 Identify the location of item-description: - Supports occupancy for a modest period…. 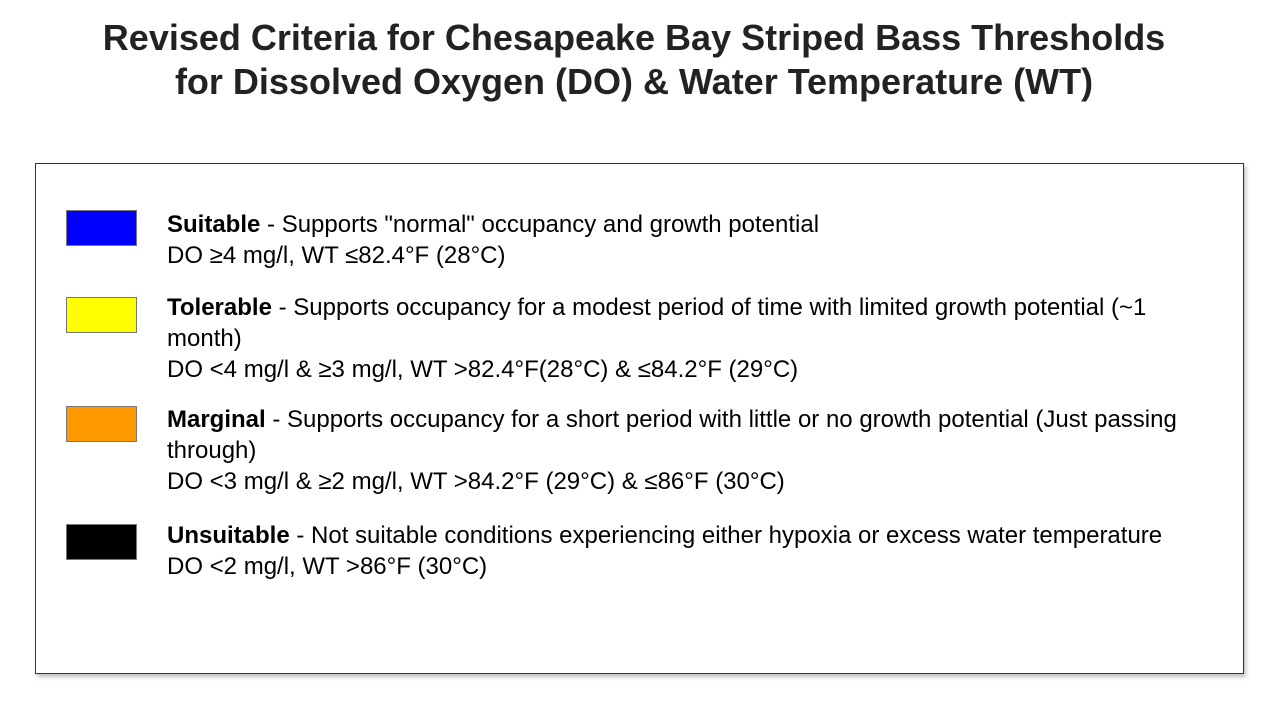
(657, 323).